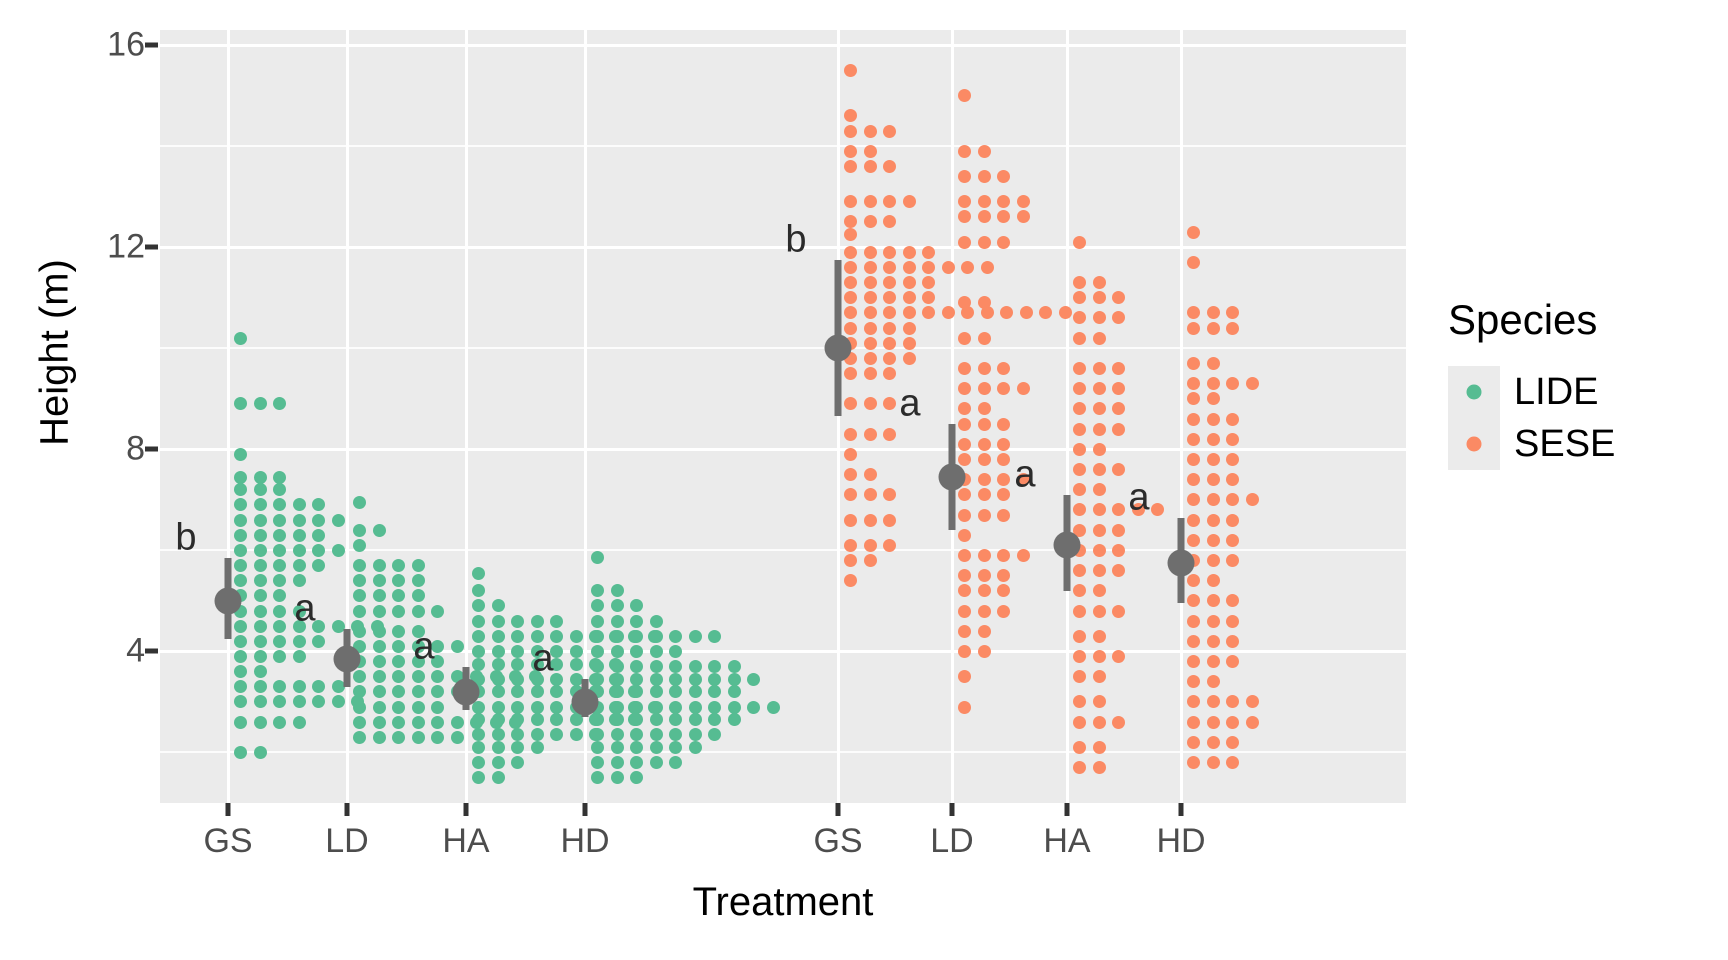  Describe the element at coordinates (466, 841) in the screenshot. I see `x-axis-tick-label: HA` at that location.